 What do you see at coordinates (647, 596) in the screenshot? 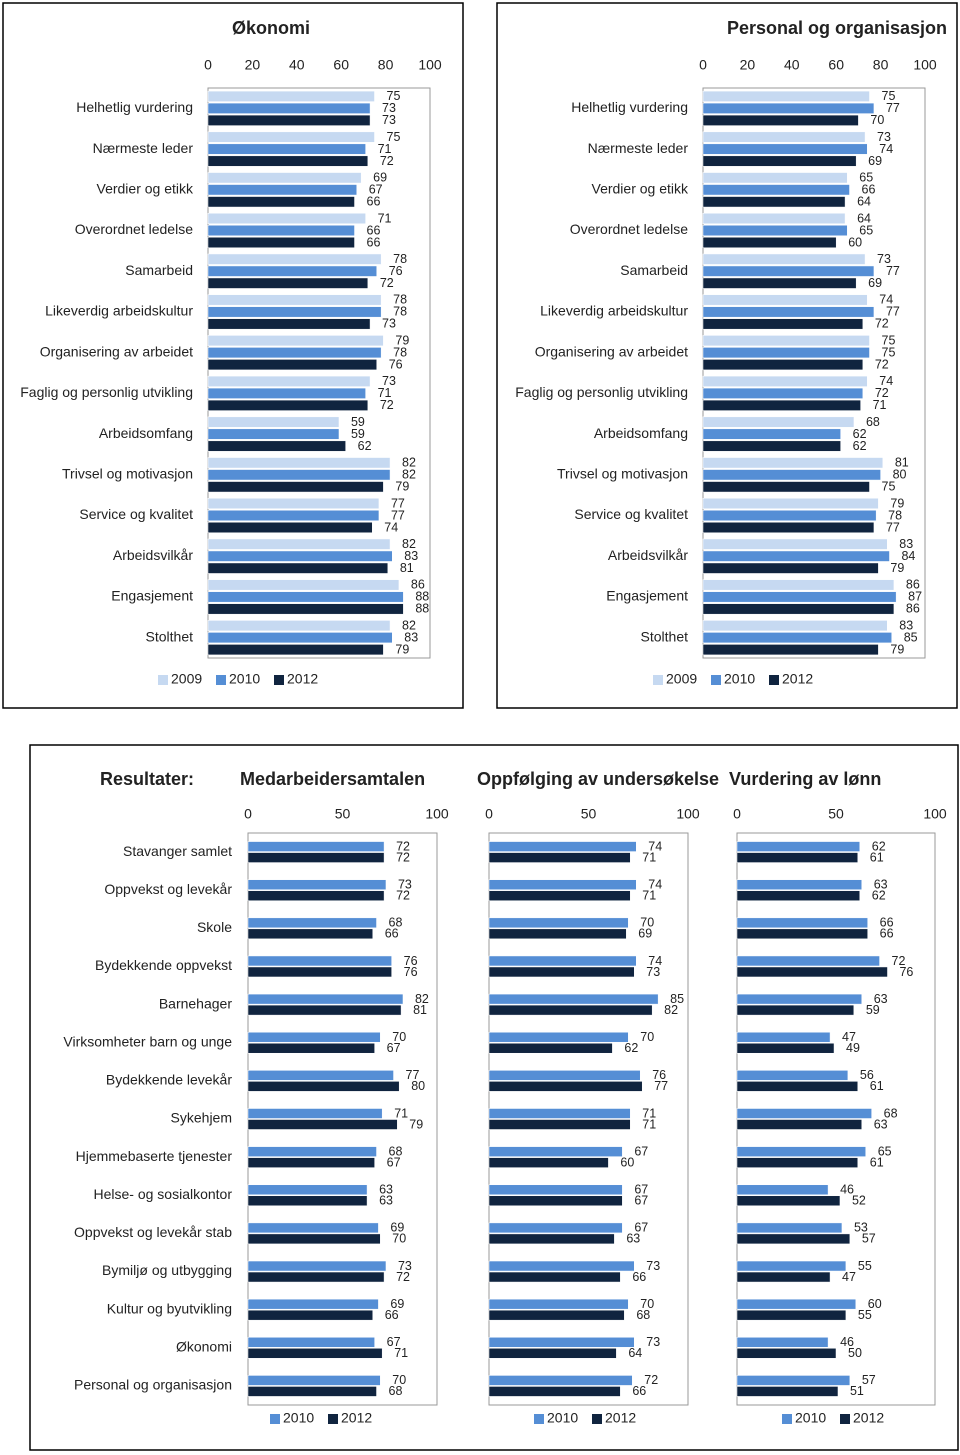
I see `category-label: Engasjement` at bounding box center [647, 596].